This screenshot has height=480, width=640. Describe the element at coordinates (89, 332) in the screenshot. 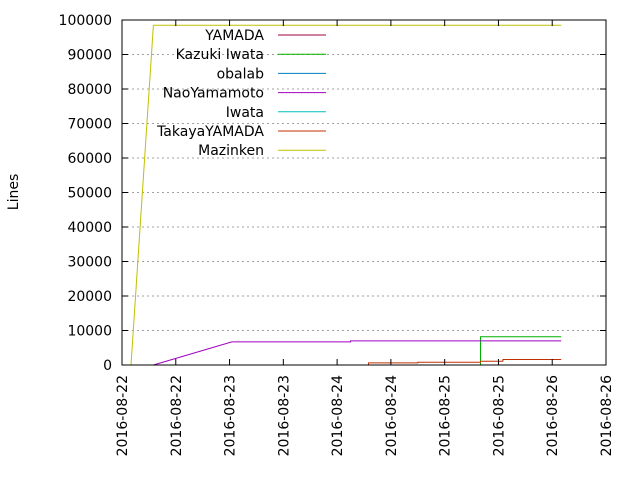

I see `y-tick-label: 10000` at that location.